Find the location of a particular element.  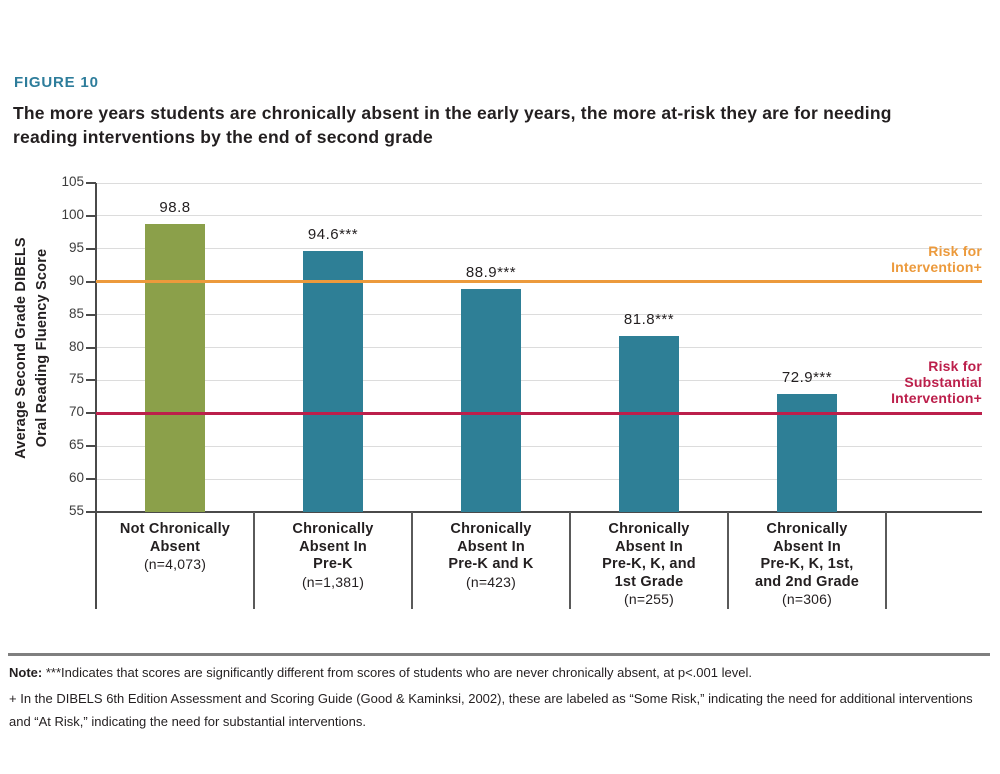

reference-line-label-line: Substantial is located at coordinates (943, 382).